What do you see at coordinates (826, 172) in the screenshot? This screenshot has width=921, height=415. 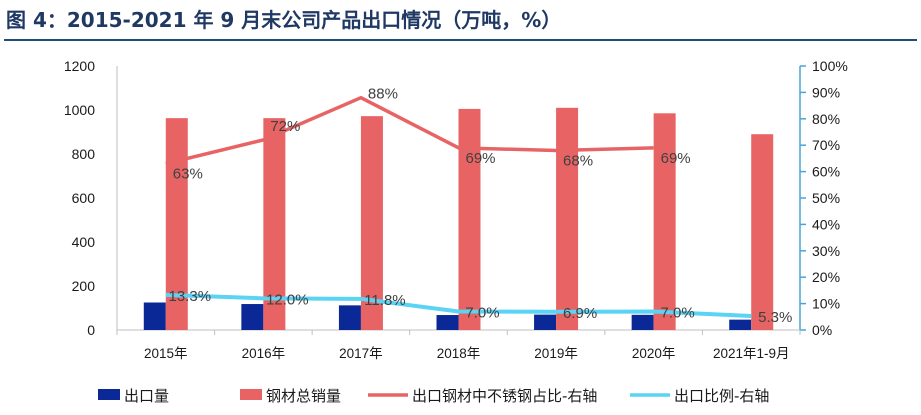 I see `right-axis-tick-label: 60%` at bounding box center [826, 172].